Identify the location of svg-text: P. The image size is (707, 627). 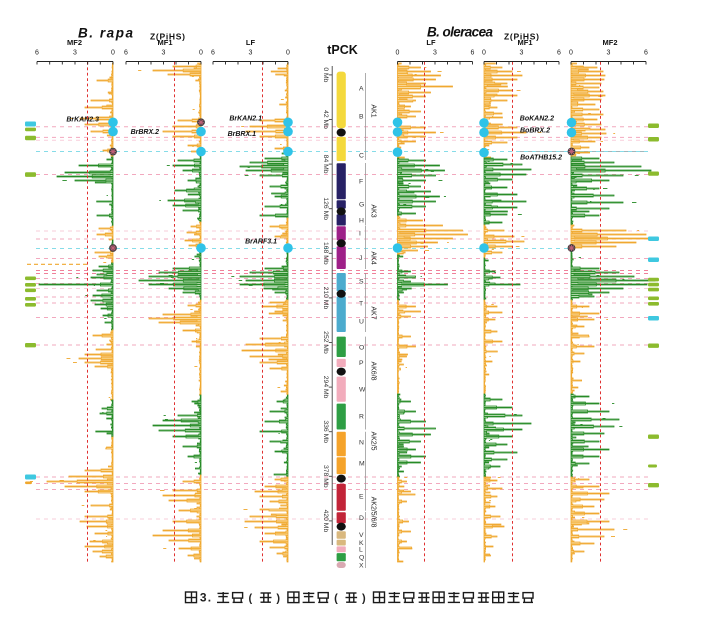
(361, 363).